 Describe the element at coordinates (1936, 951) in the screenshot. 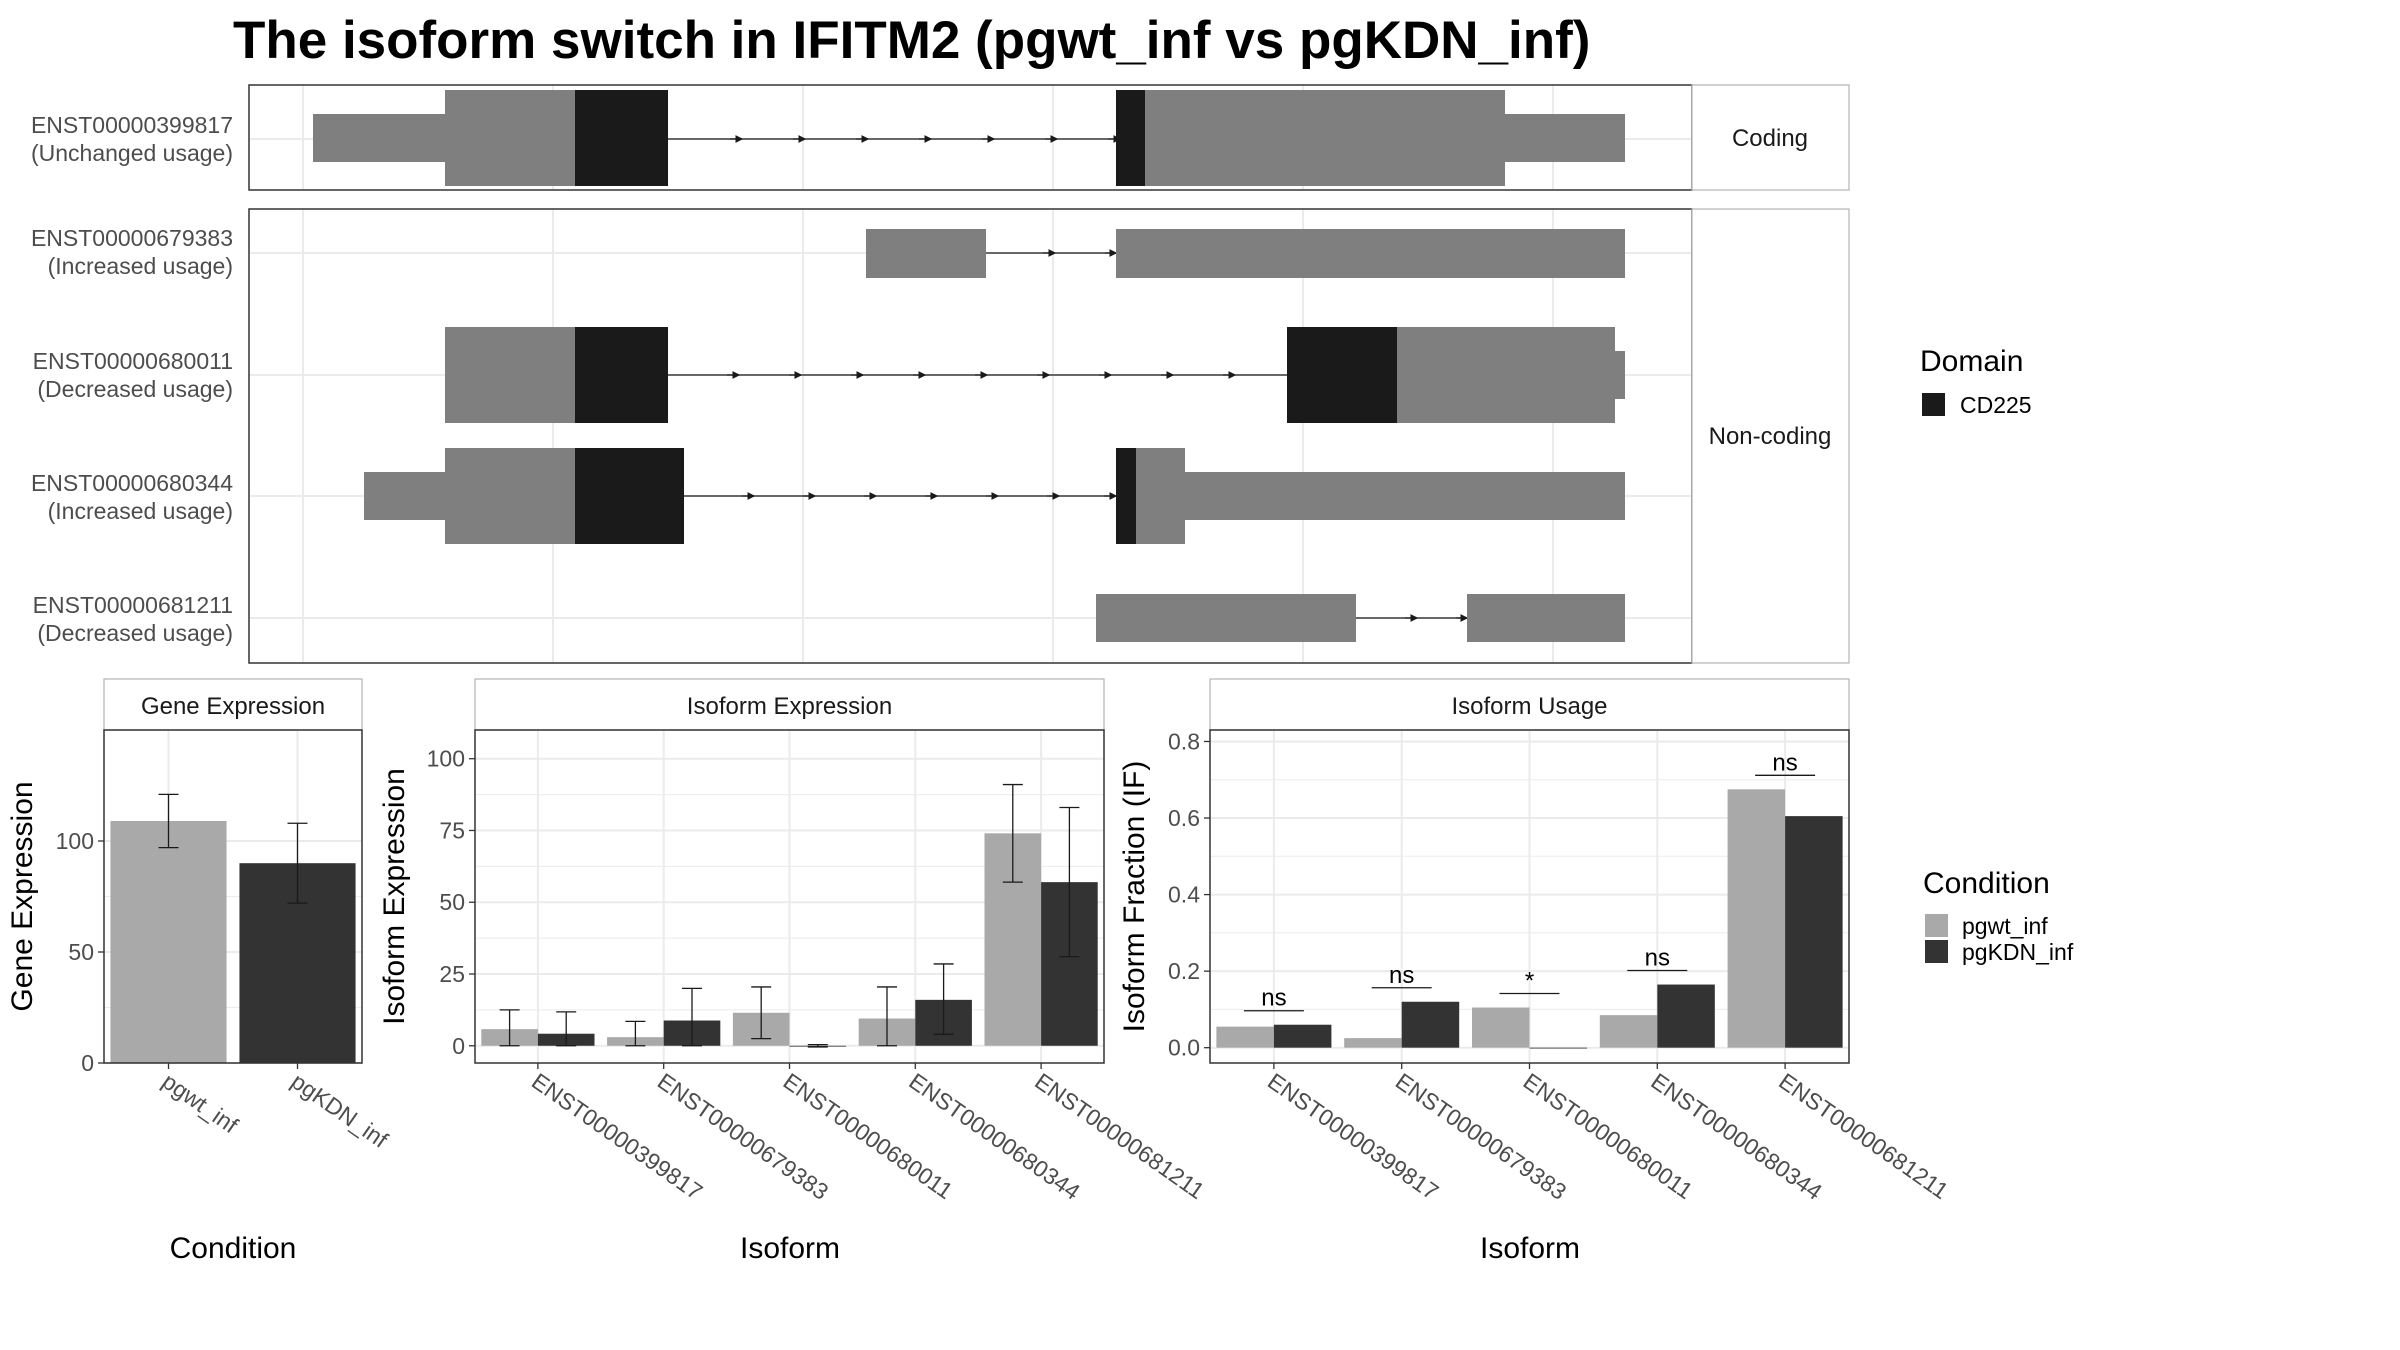

I see `legend-swatch-pgKDN_inf` at that location.